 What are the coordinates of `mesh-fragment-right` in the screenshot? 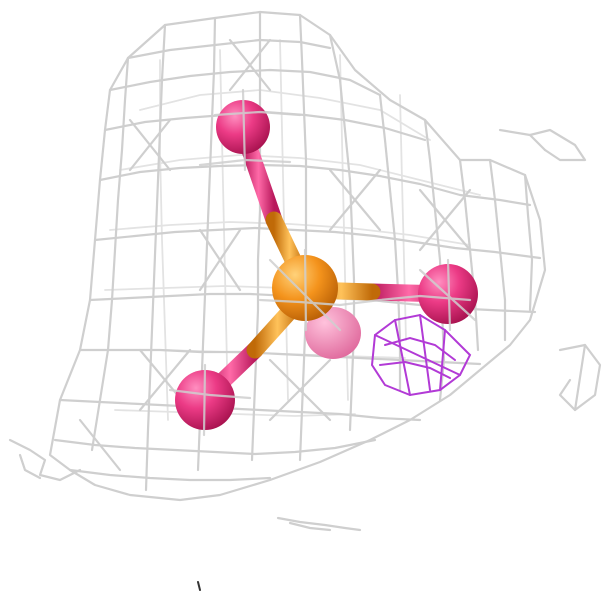 It's located at (580, 377).